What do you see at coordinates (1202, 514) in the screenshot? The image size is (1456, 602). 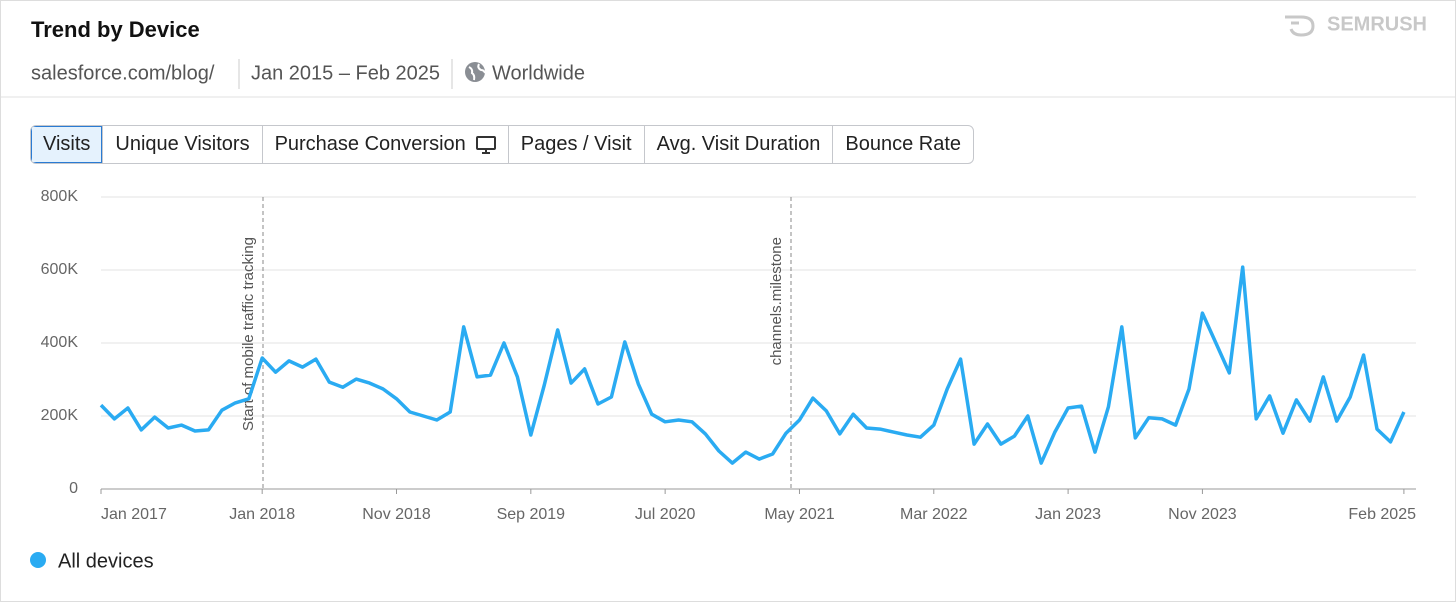 I see `x-tick-label: Nov 2023` at bounding box center [1202, 514].